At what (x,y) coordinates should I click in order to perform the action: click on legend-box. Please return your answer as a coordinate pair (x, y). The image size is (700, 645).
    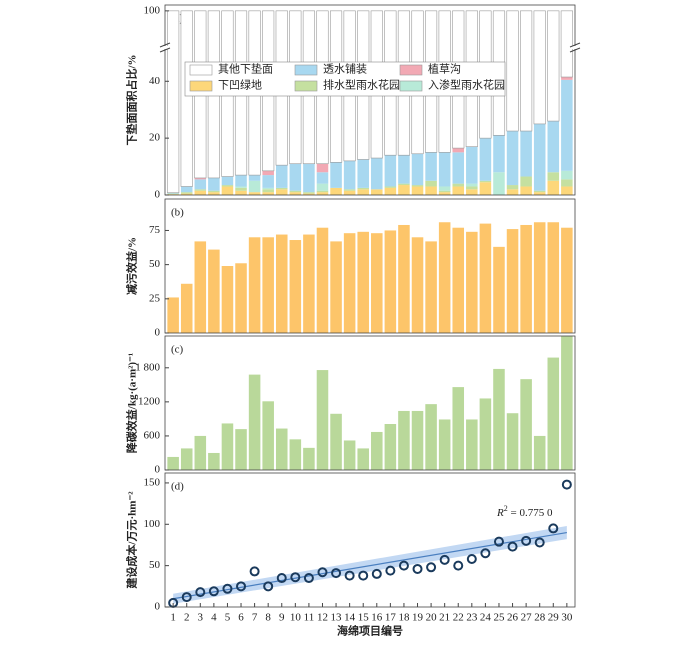
    Looking at the image, I should click on (345, 79).